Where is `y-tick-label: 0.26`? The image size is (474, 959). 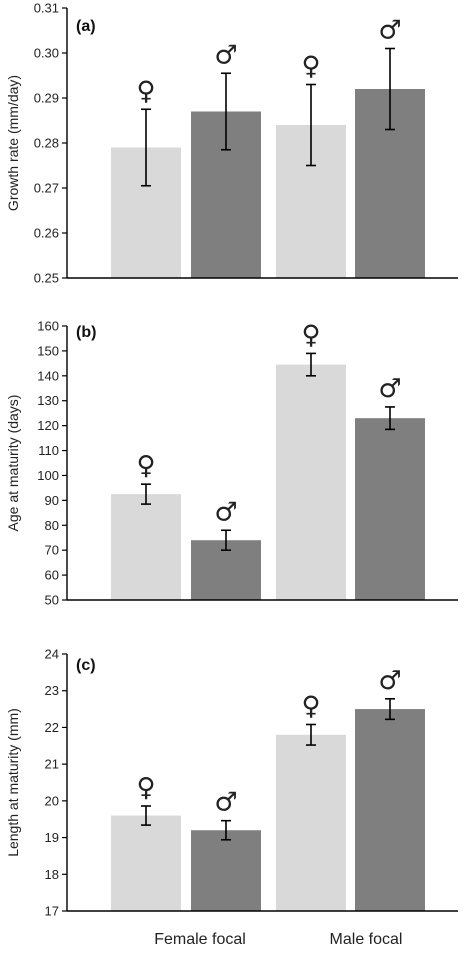
y-tick-label: 0.26 is located at coordinates (46, 233).